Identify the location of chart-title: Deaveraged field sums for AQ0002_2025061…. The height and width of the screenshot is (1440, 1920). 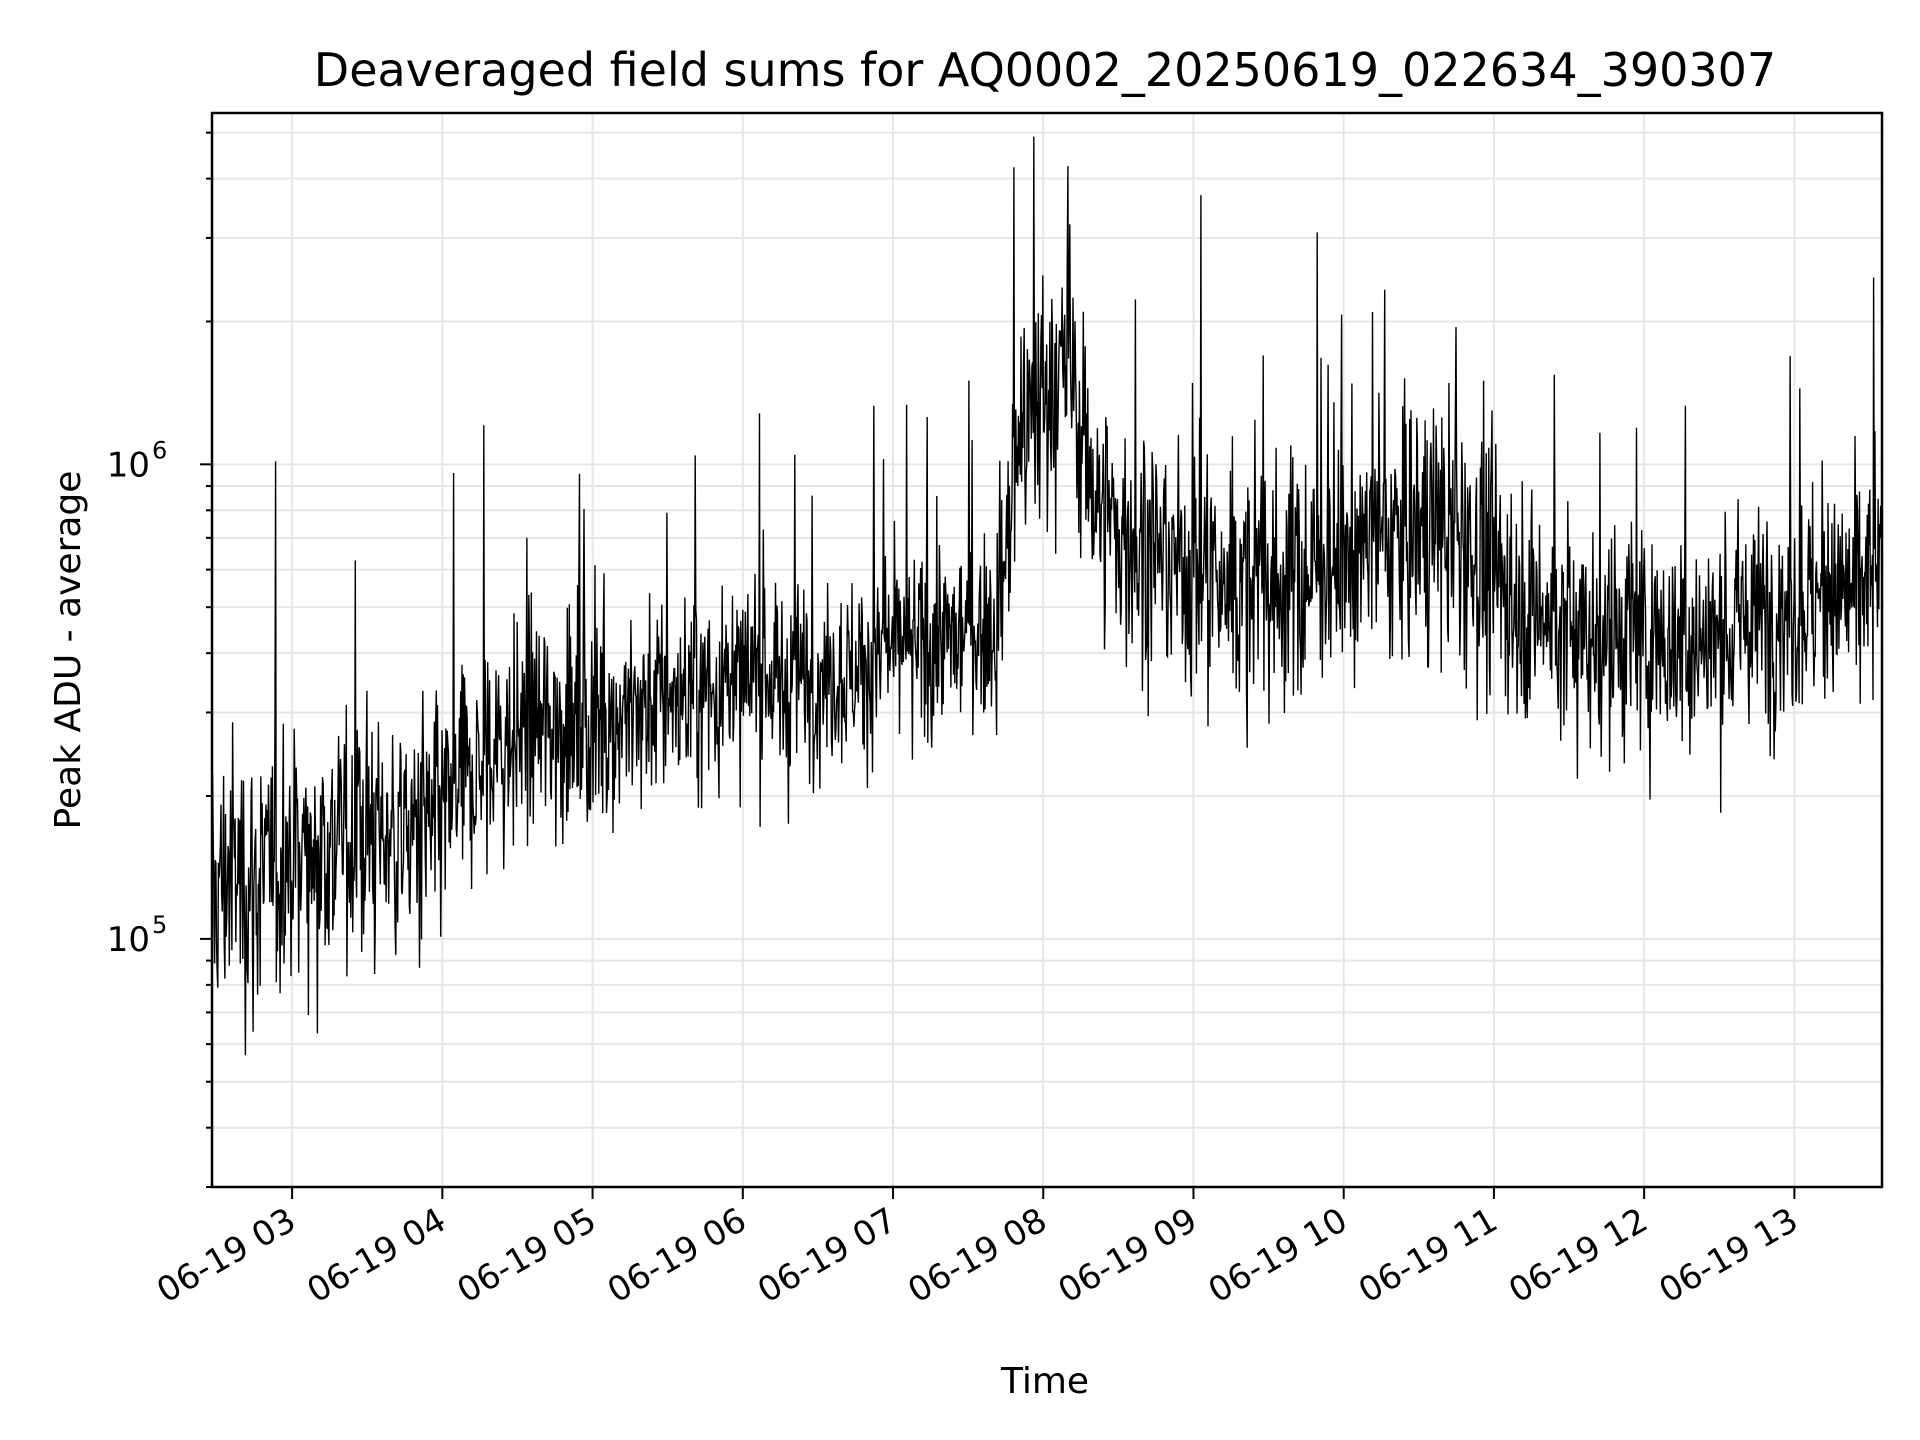
(1045, 70).